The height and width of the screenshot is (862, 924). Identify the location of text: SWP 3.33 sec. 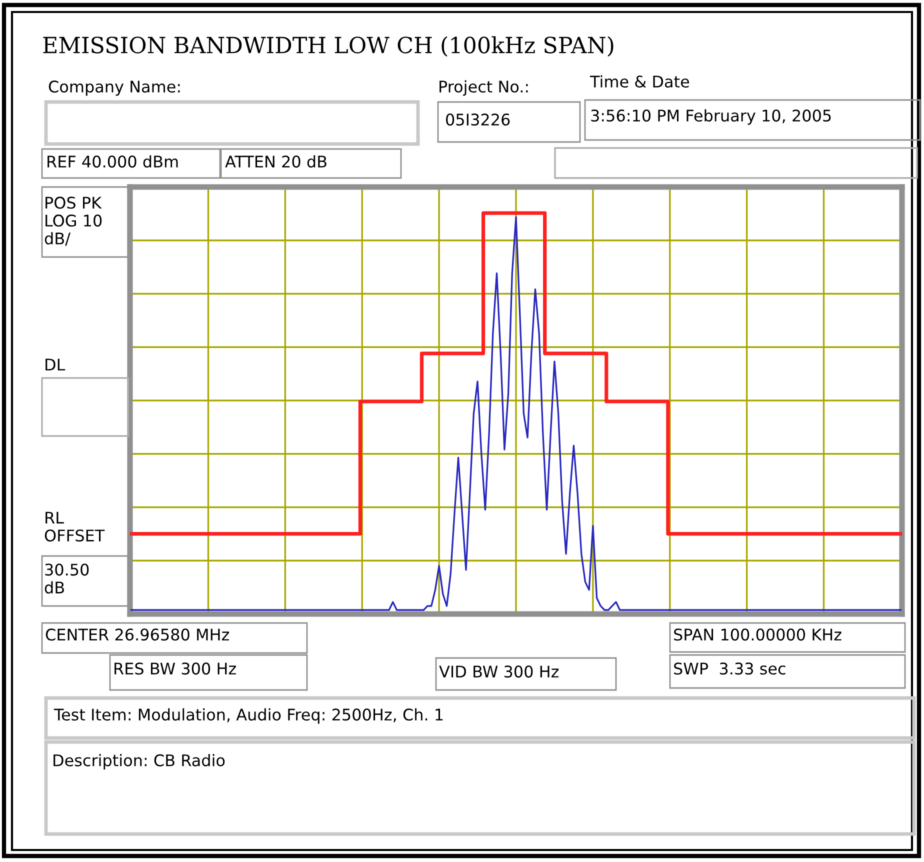
(730, 668).